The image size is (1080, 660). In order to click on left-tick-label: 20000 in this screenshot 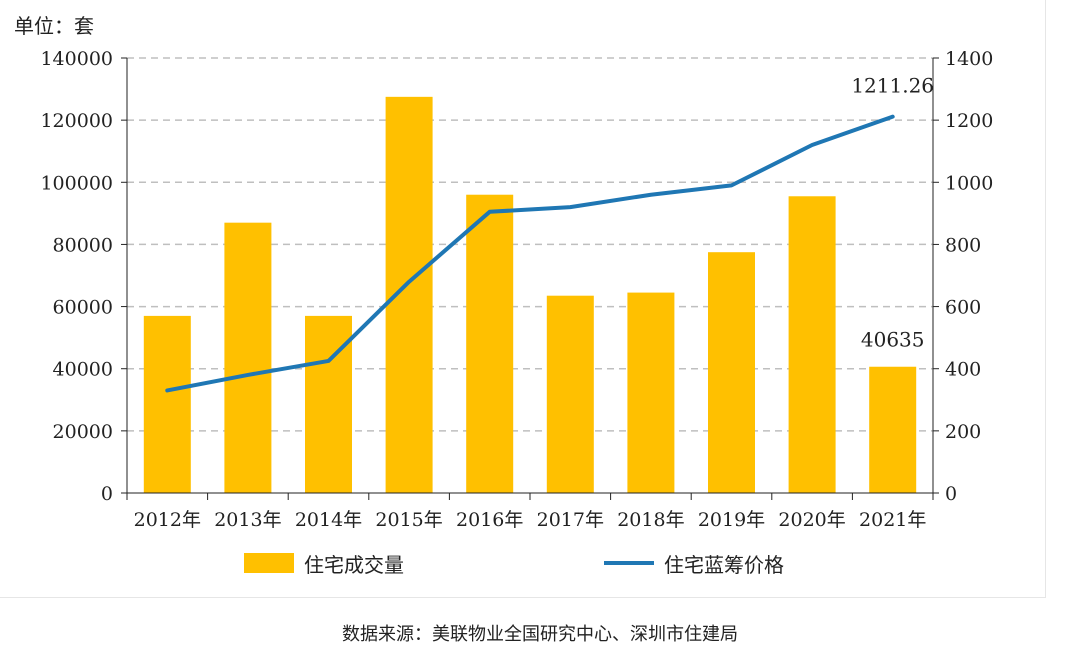, I will do `click(83, 432)`.